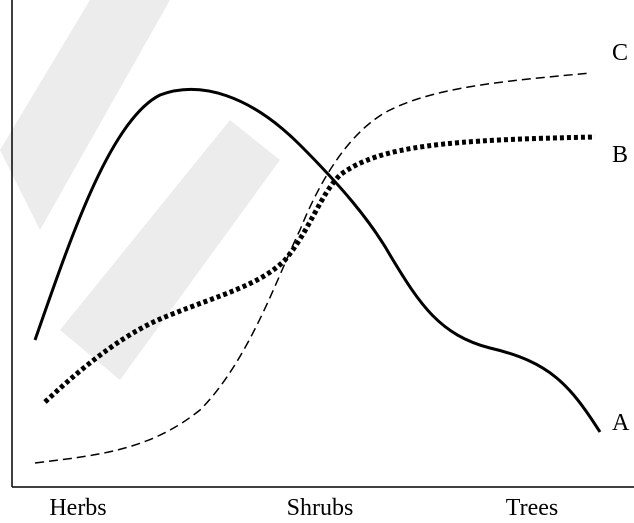  Describe the element at coordinates (85, 115) in the screenshot. I see `watermark-stroke` at that location.